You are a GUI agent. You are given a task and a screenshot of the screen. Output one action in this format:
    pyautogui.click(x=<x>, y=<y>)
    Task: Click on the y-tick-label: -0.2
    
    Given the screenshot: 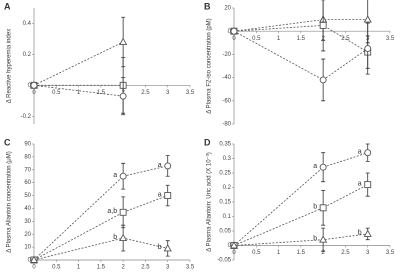 What is the action you would take?
    pyautogui.click(x=26, y=117)
    